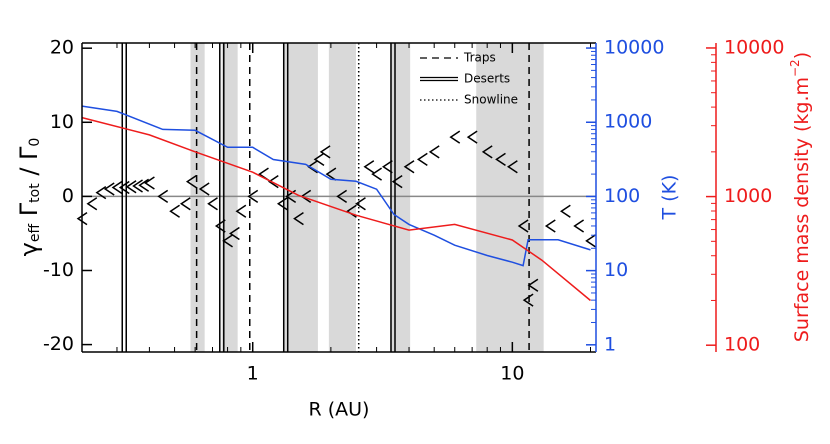 This screenshot has width=830, height=444. What do you see at coordinates (670, 198) in the screenshot?
I see `y2-axis-label: T (K)` at bounding box center [670, 198].